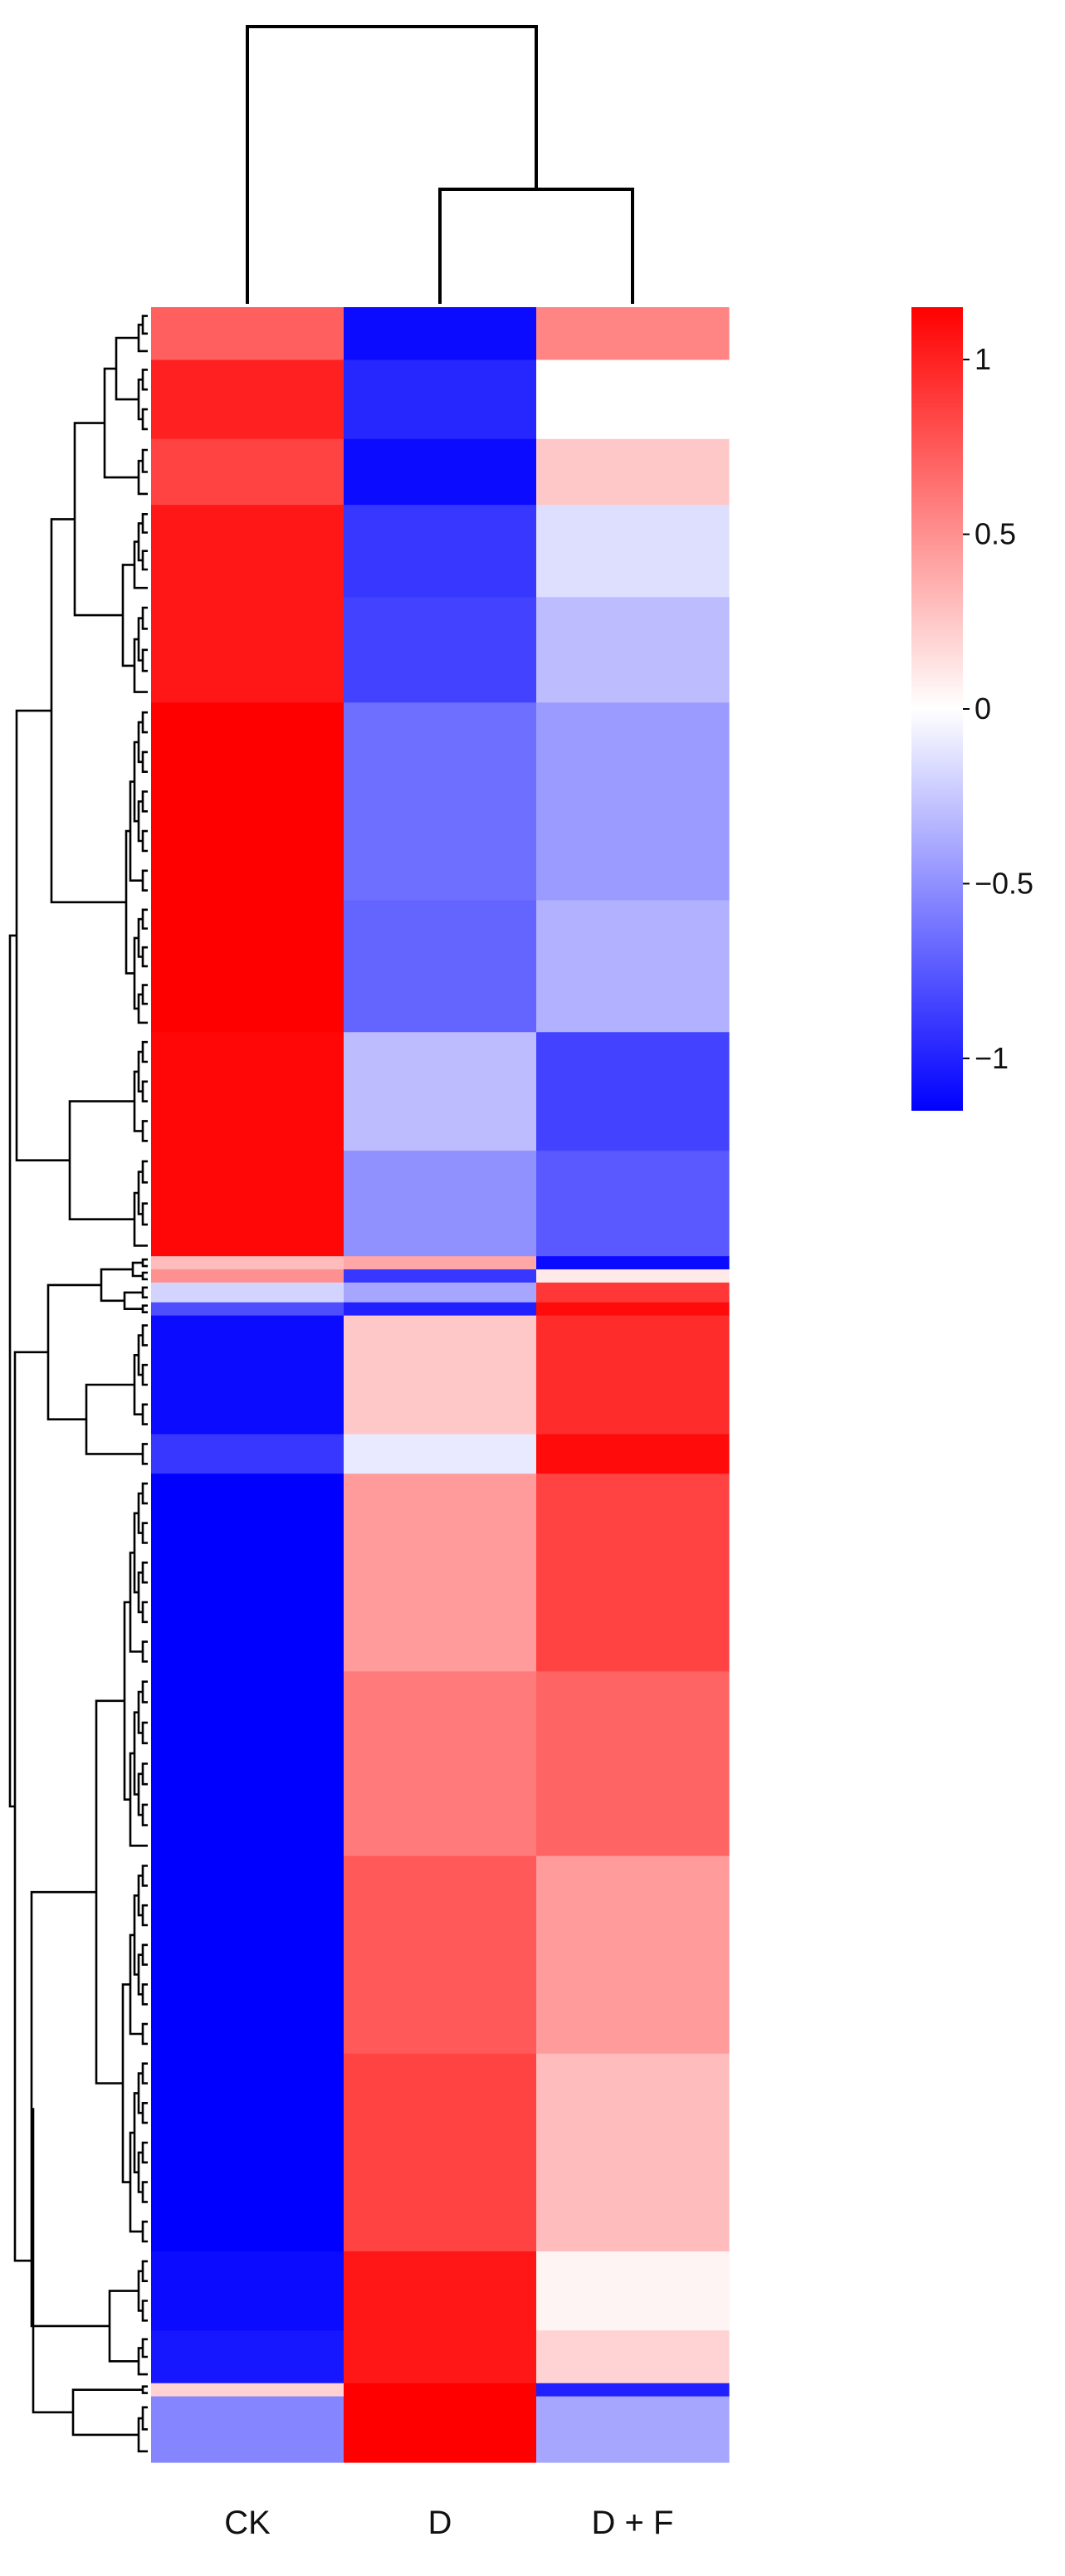 The width and height of the screenshot is (1065, 2576). What do you see at coordinates (247, 2523) in the screenshot?
I see `column-label-0: CK` at bounding box center [247, 2523].